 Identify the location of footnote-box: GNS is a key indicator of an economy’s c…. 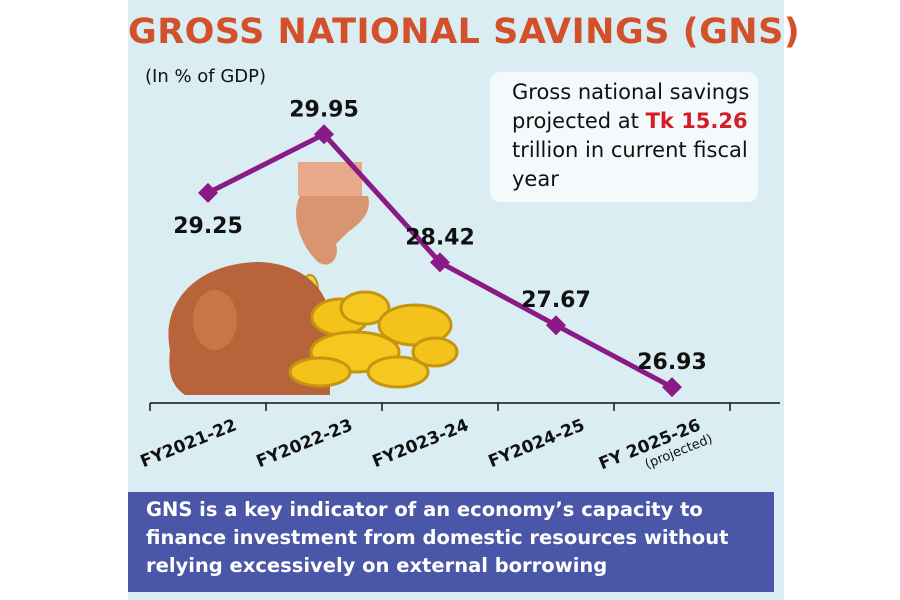
(451, 542).